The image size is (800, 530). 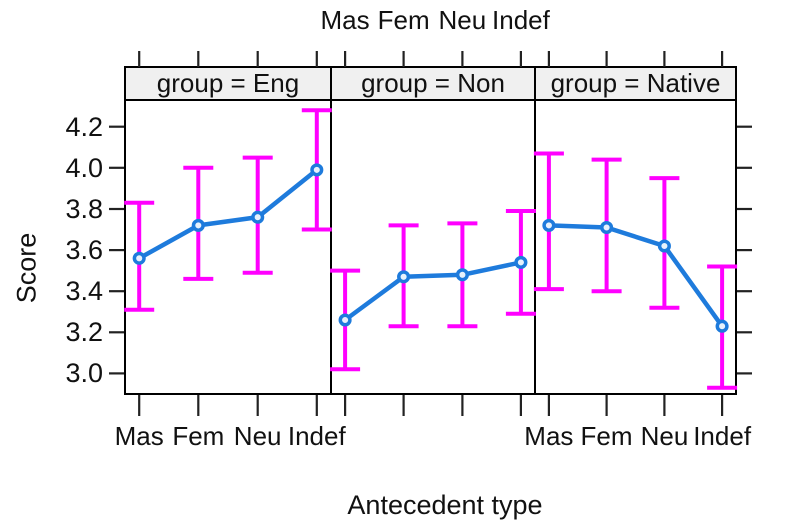 I want to click on panel-series-Non, so click(x=433, y=290).